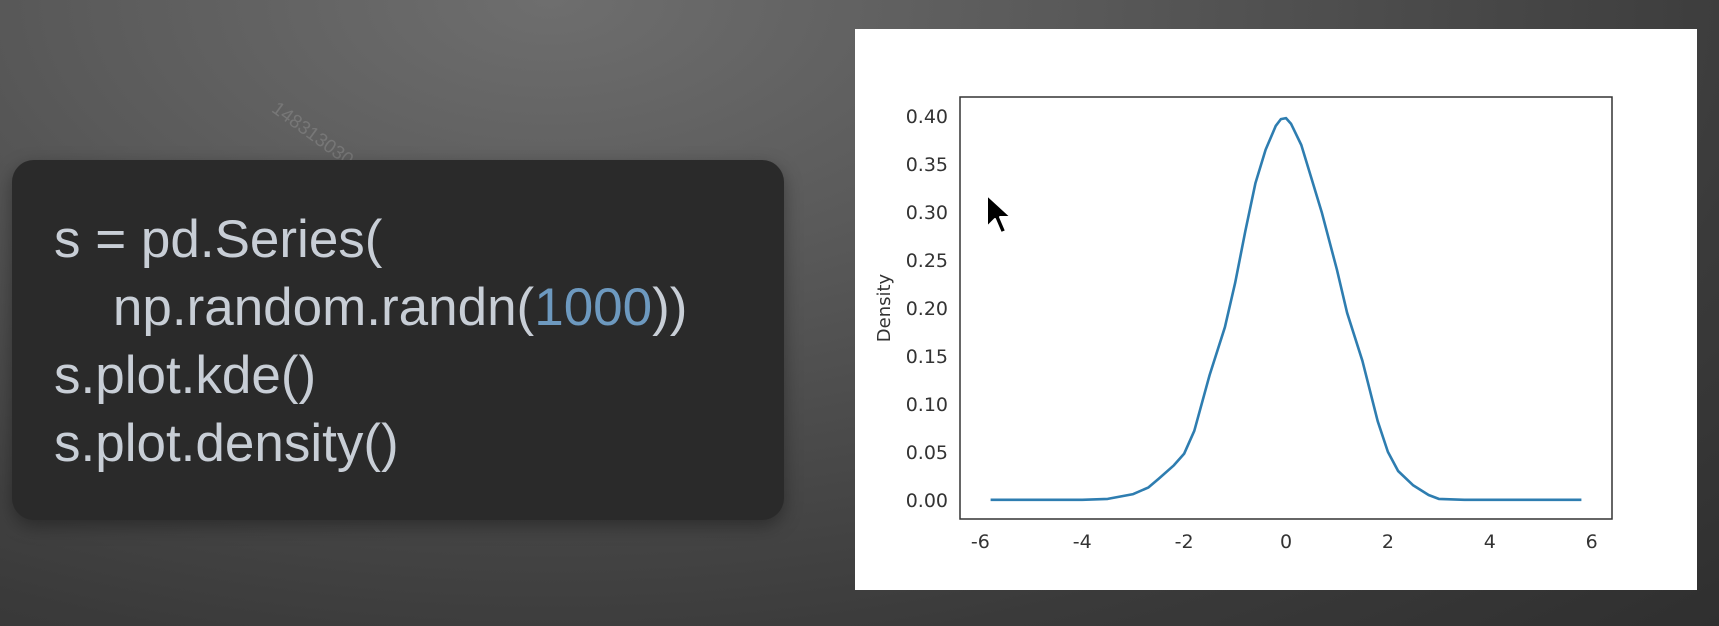 Image resolution: width=1719 pixels, height=626 pixels. What do you see at coordinates (1001, 217) in the screenshot?
I see `mouse-cursor-icon` at bounding box center [1001, 217].